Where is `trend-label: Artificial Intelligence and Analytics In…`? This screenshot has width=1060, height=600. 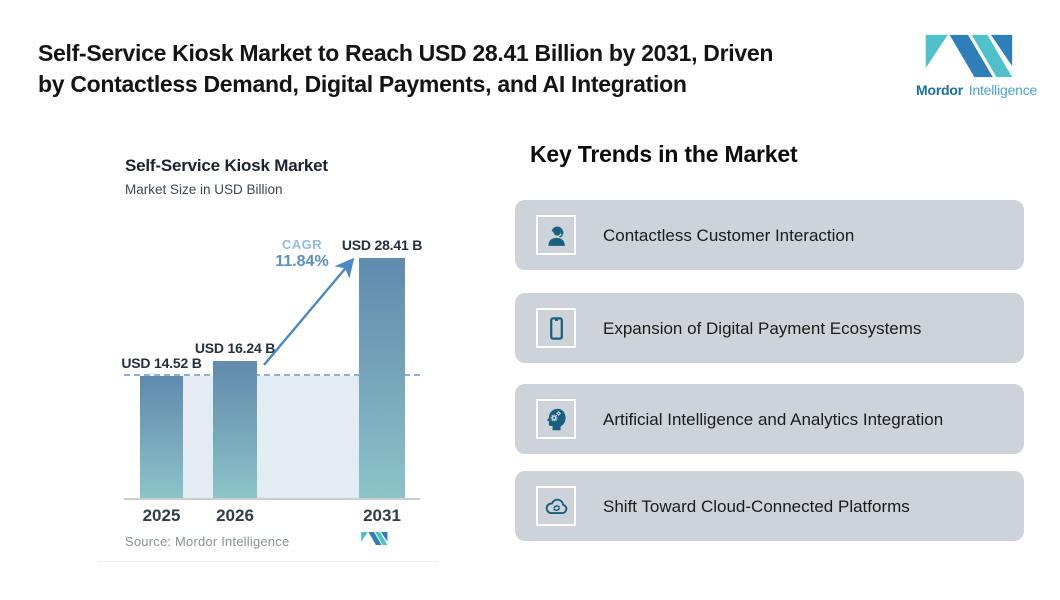
trend-label: Artificial Intelligence and Analytics In… is located at coordinates (773, 419).